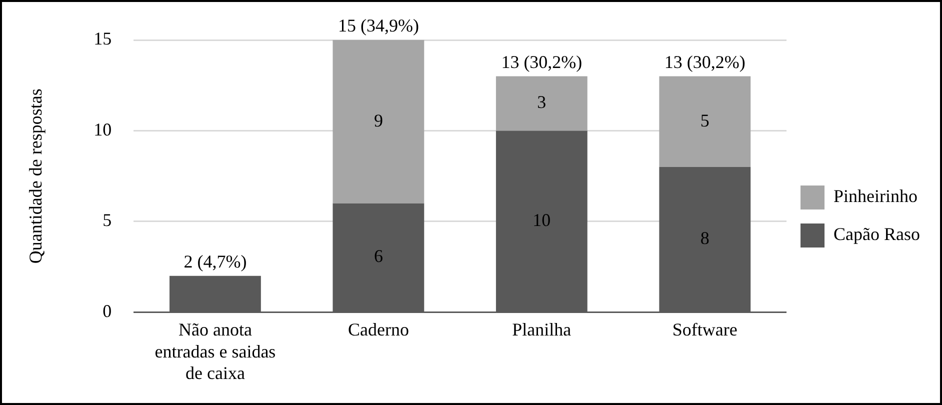 This screenshot has width=942, height=405. I want to click on y-axis-title: Quantidade de respostas, so click(36, 176).